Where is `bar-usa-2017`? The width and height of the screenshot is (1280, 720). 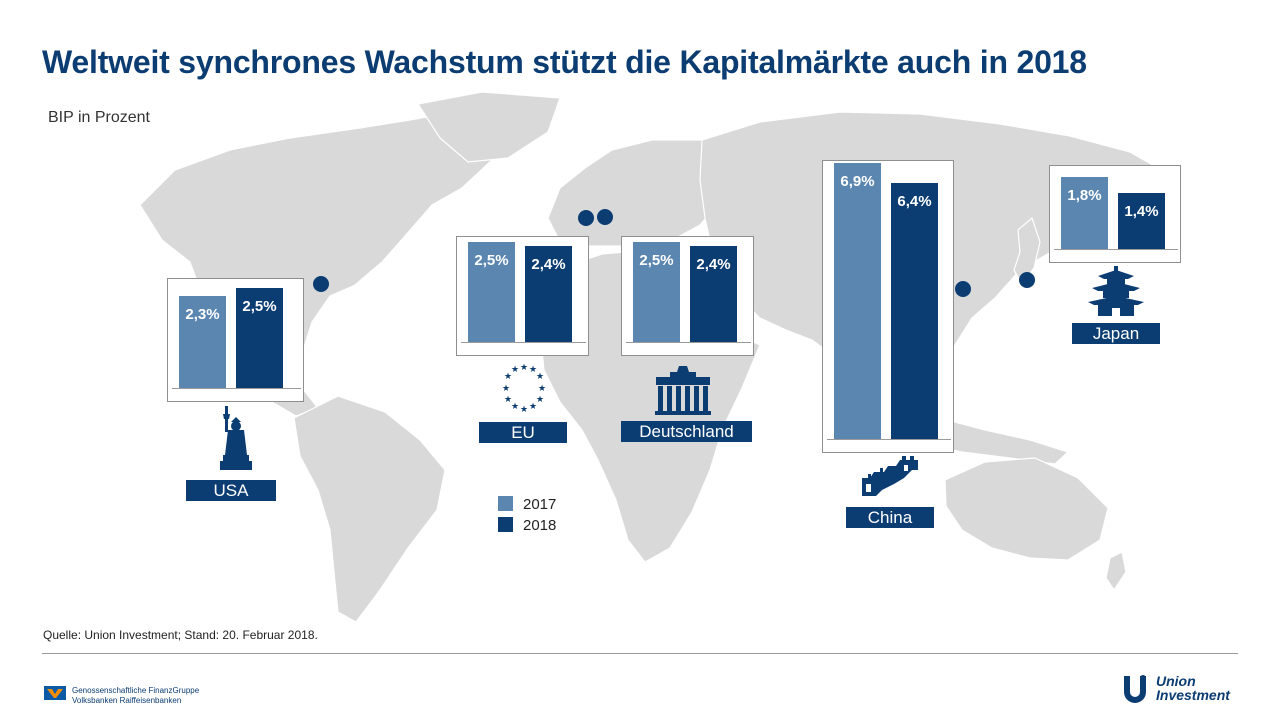
bar-usa-2017 is located at coordinates (202, 342).